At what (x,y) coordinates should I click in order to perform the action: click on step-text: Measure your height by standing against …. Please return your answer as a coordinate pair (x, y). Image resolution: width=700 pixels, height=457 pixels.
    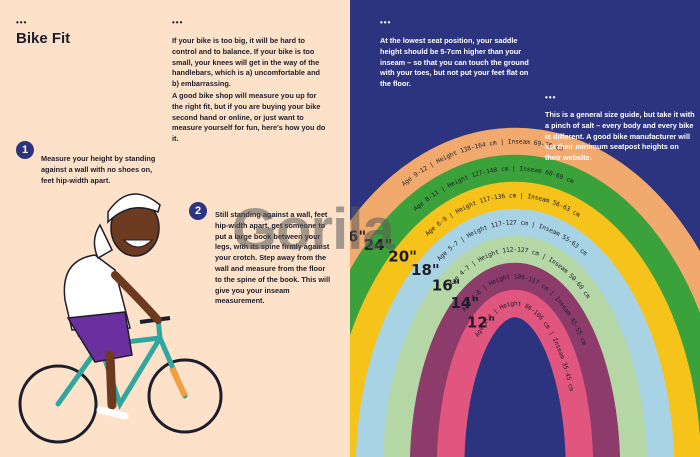
    Looking at the image, I should click on (98, 169).